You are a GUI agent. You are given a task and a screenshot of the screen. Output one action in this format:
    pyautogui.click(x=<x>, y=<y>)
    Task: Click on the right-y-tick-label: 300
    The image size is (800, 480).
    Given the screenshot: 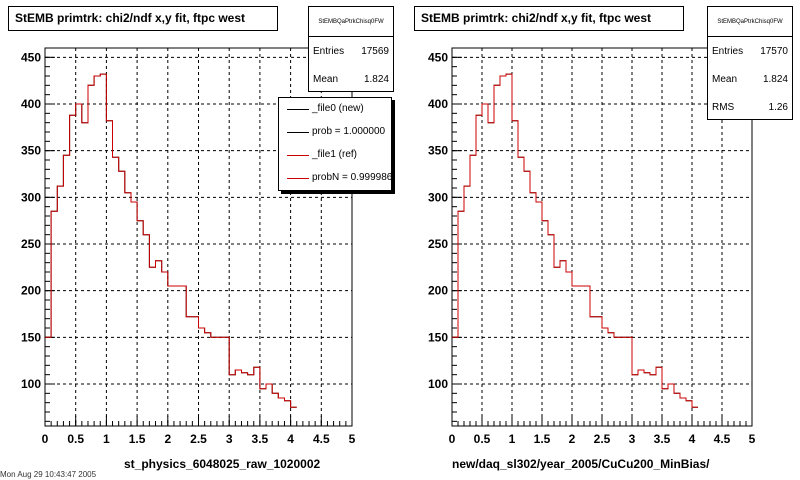 What is the action you would take?
    pyautogui.click(x=438, y=197)
    